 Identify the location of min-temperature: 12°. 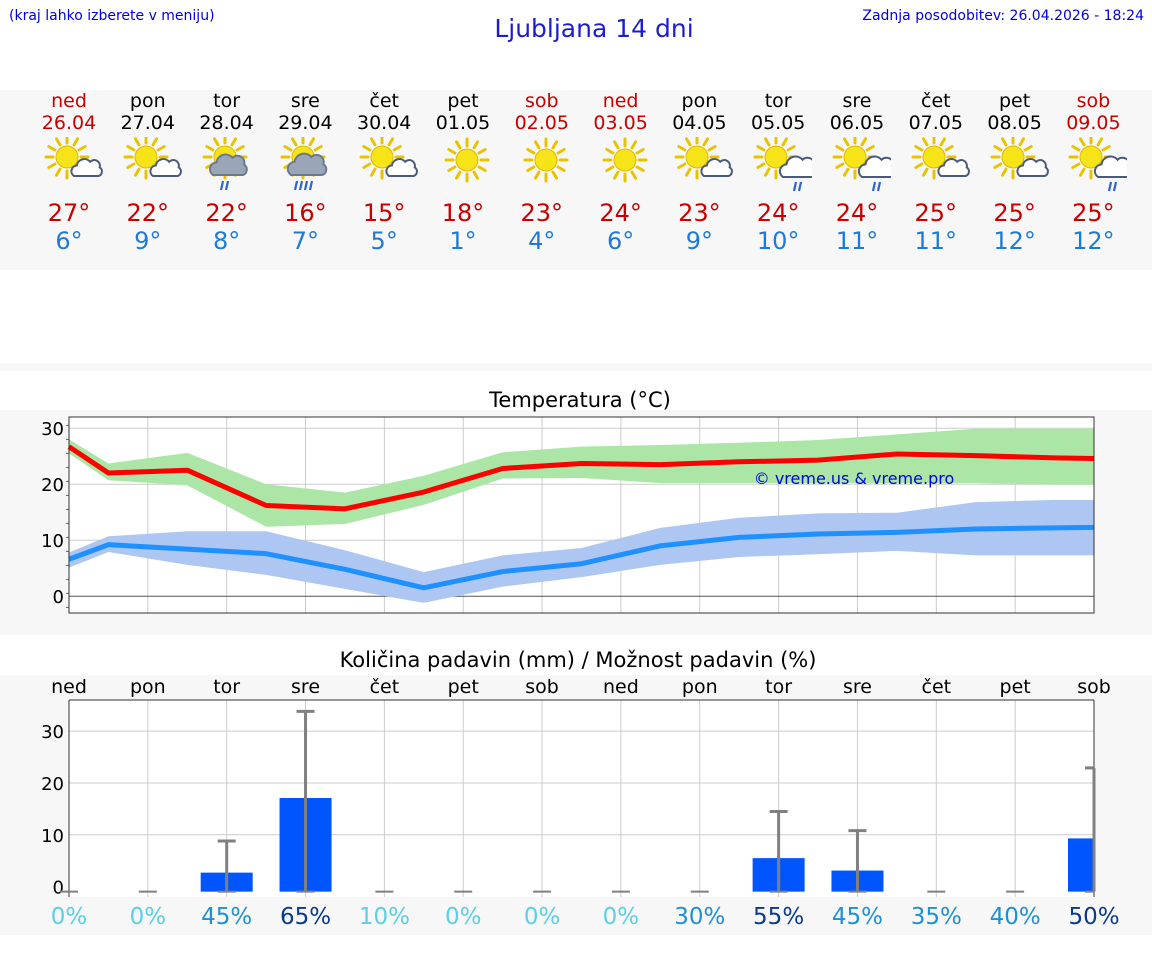
(1093, 241).